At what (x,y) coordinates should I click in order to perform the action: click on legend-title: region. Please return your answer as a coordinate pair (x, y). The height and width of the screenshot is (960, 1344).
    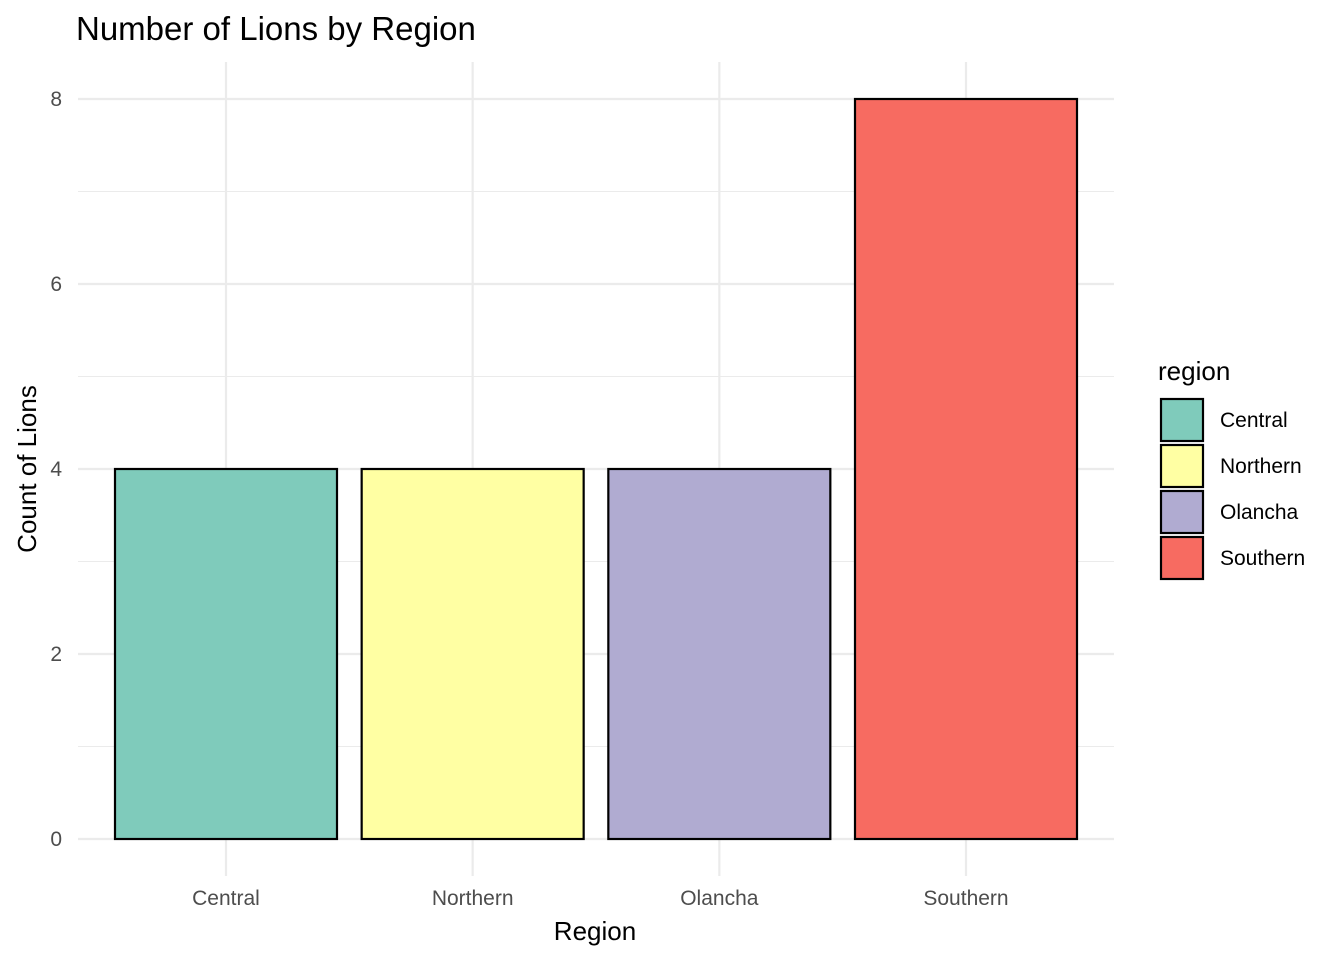
    Looking at the image, I should click on (1194, 371).